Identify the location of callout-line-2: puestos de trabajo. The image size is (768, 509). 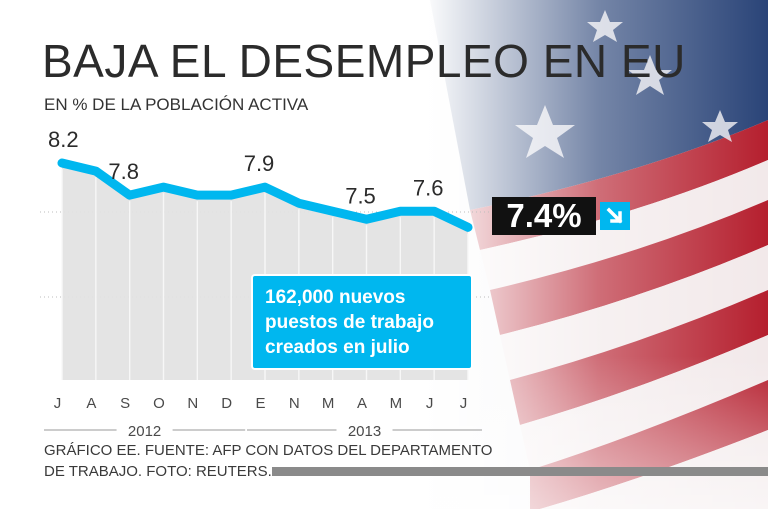
(349, 322).